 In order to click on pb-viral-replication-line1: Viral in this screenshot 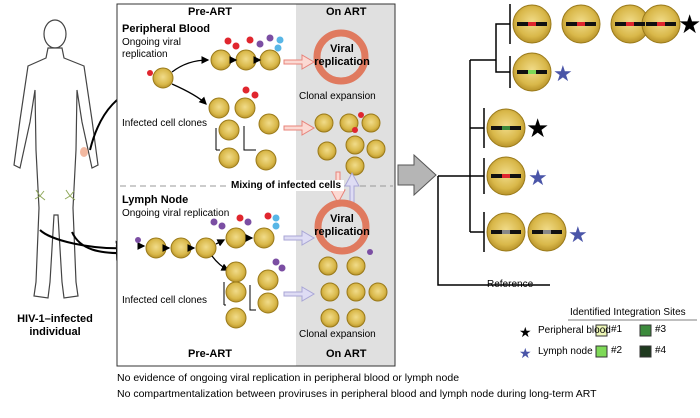, I will do `click(342, 49)`.